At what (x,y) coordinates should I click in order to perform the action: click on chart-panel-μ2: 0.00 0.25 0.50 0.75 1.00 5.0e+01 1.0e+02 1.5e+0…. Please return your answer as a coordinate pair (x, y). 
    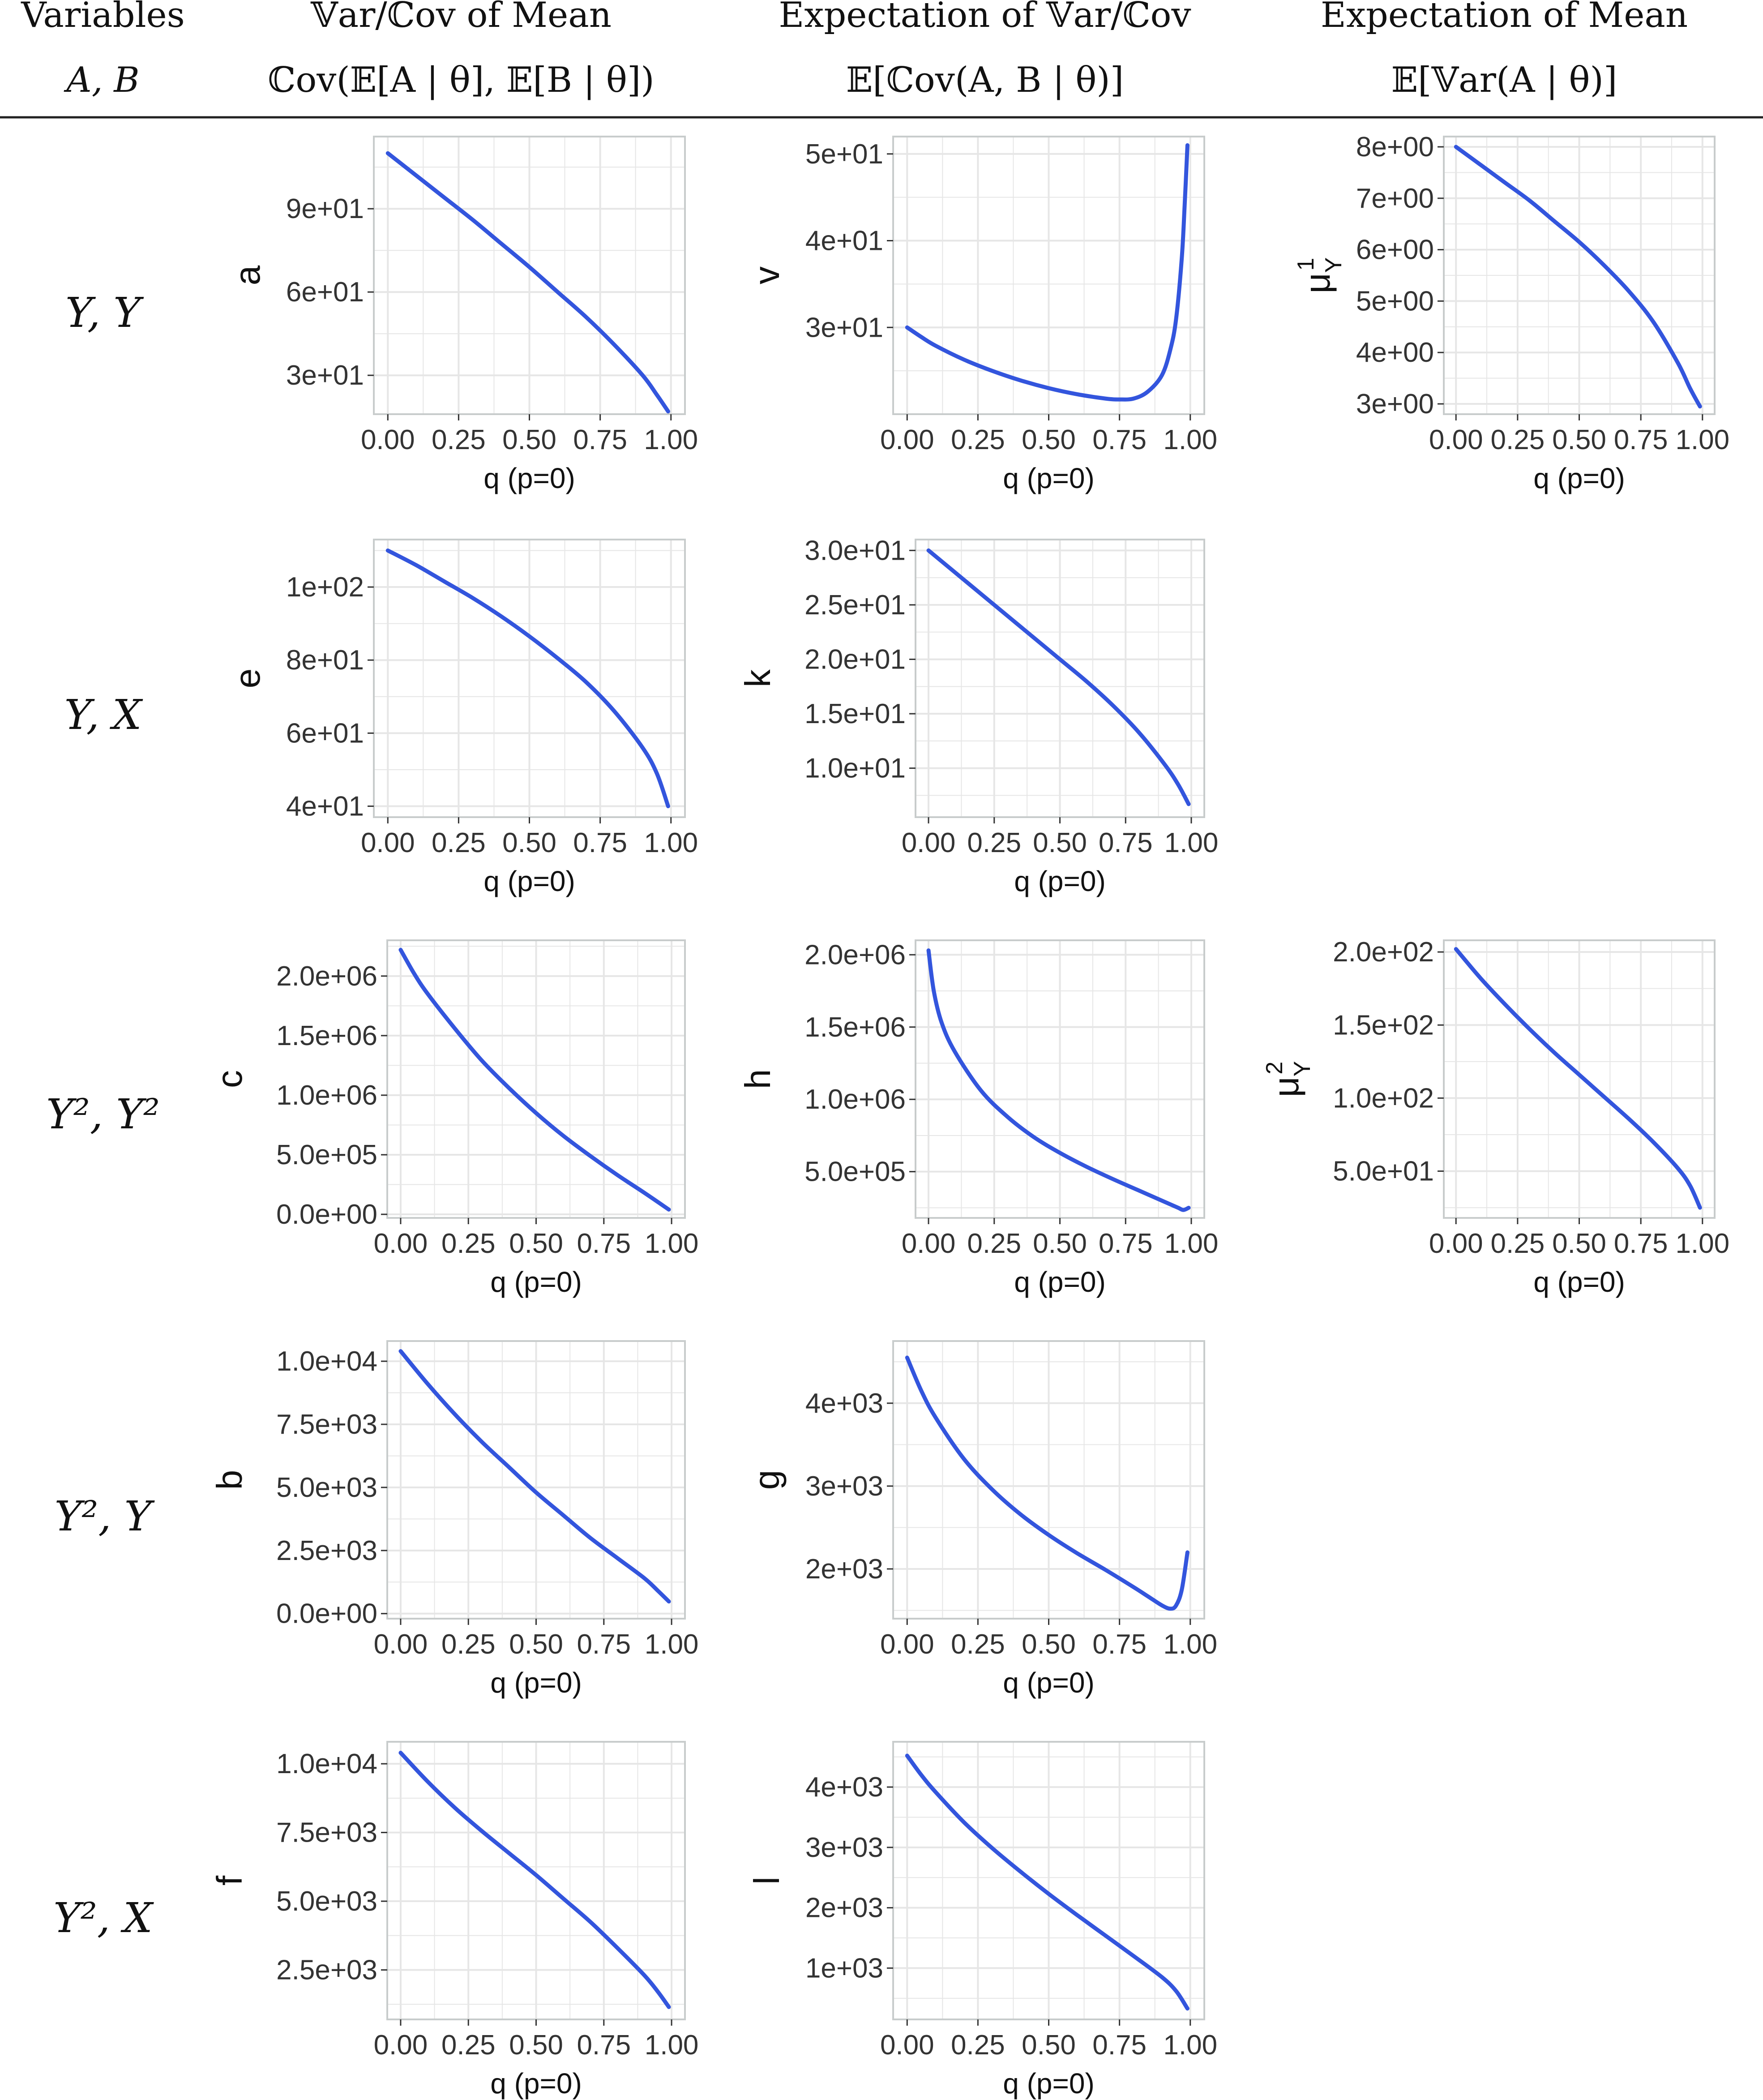
    Looking at the image, I should click on (1495, 1117).